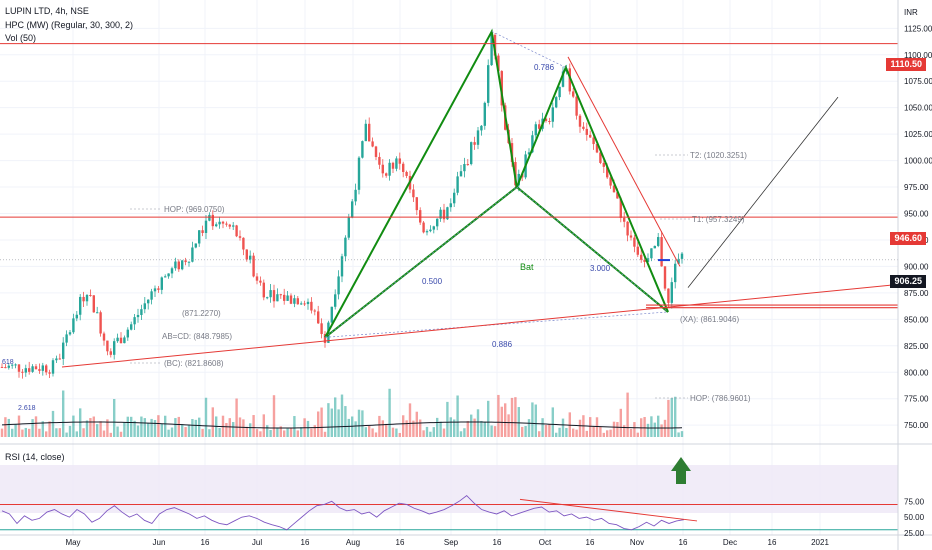 This screenshot has height=550, width=932. I want to click on time-tick-label: May, so click(72, 542).